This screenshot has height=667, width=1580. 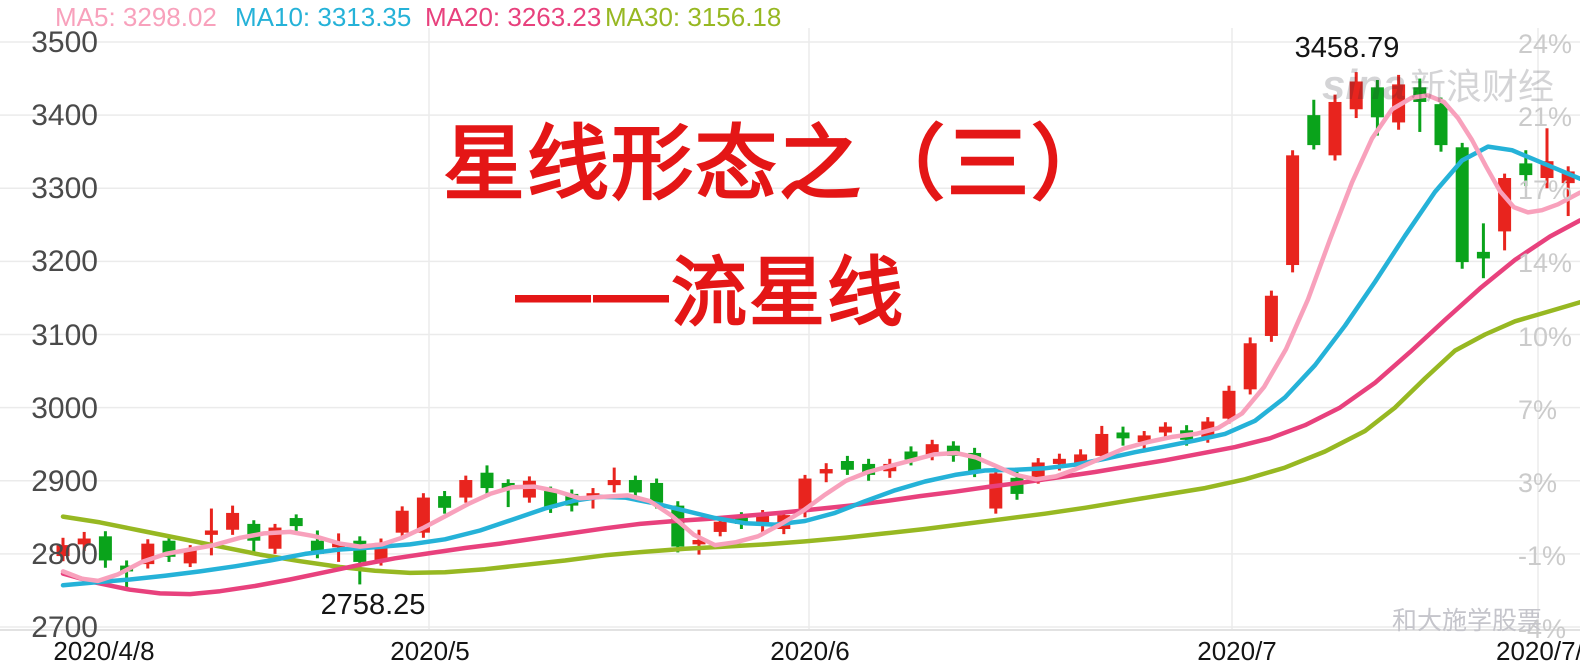 What do you see at coordinates (513, 17) in the screenshot?
I see `legend-ma20: MA20: 3263.23` at bounding box center [513, 17].